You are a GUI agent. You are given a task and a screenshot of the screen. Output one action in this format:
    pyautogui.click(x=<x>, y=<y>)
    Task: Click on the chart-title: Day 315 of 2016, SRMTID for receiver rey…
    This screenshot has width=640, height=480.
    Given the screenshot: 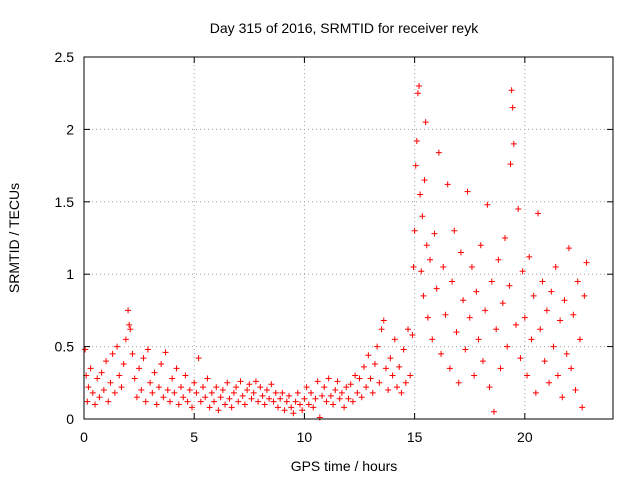 What is the action you would take?
    pyautogui.click(x=344, y=28)
    